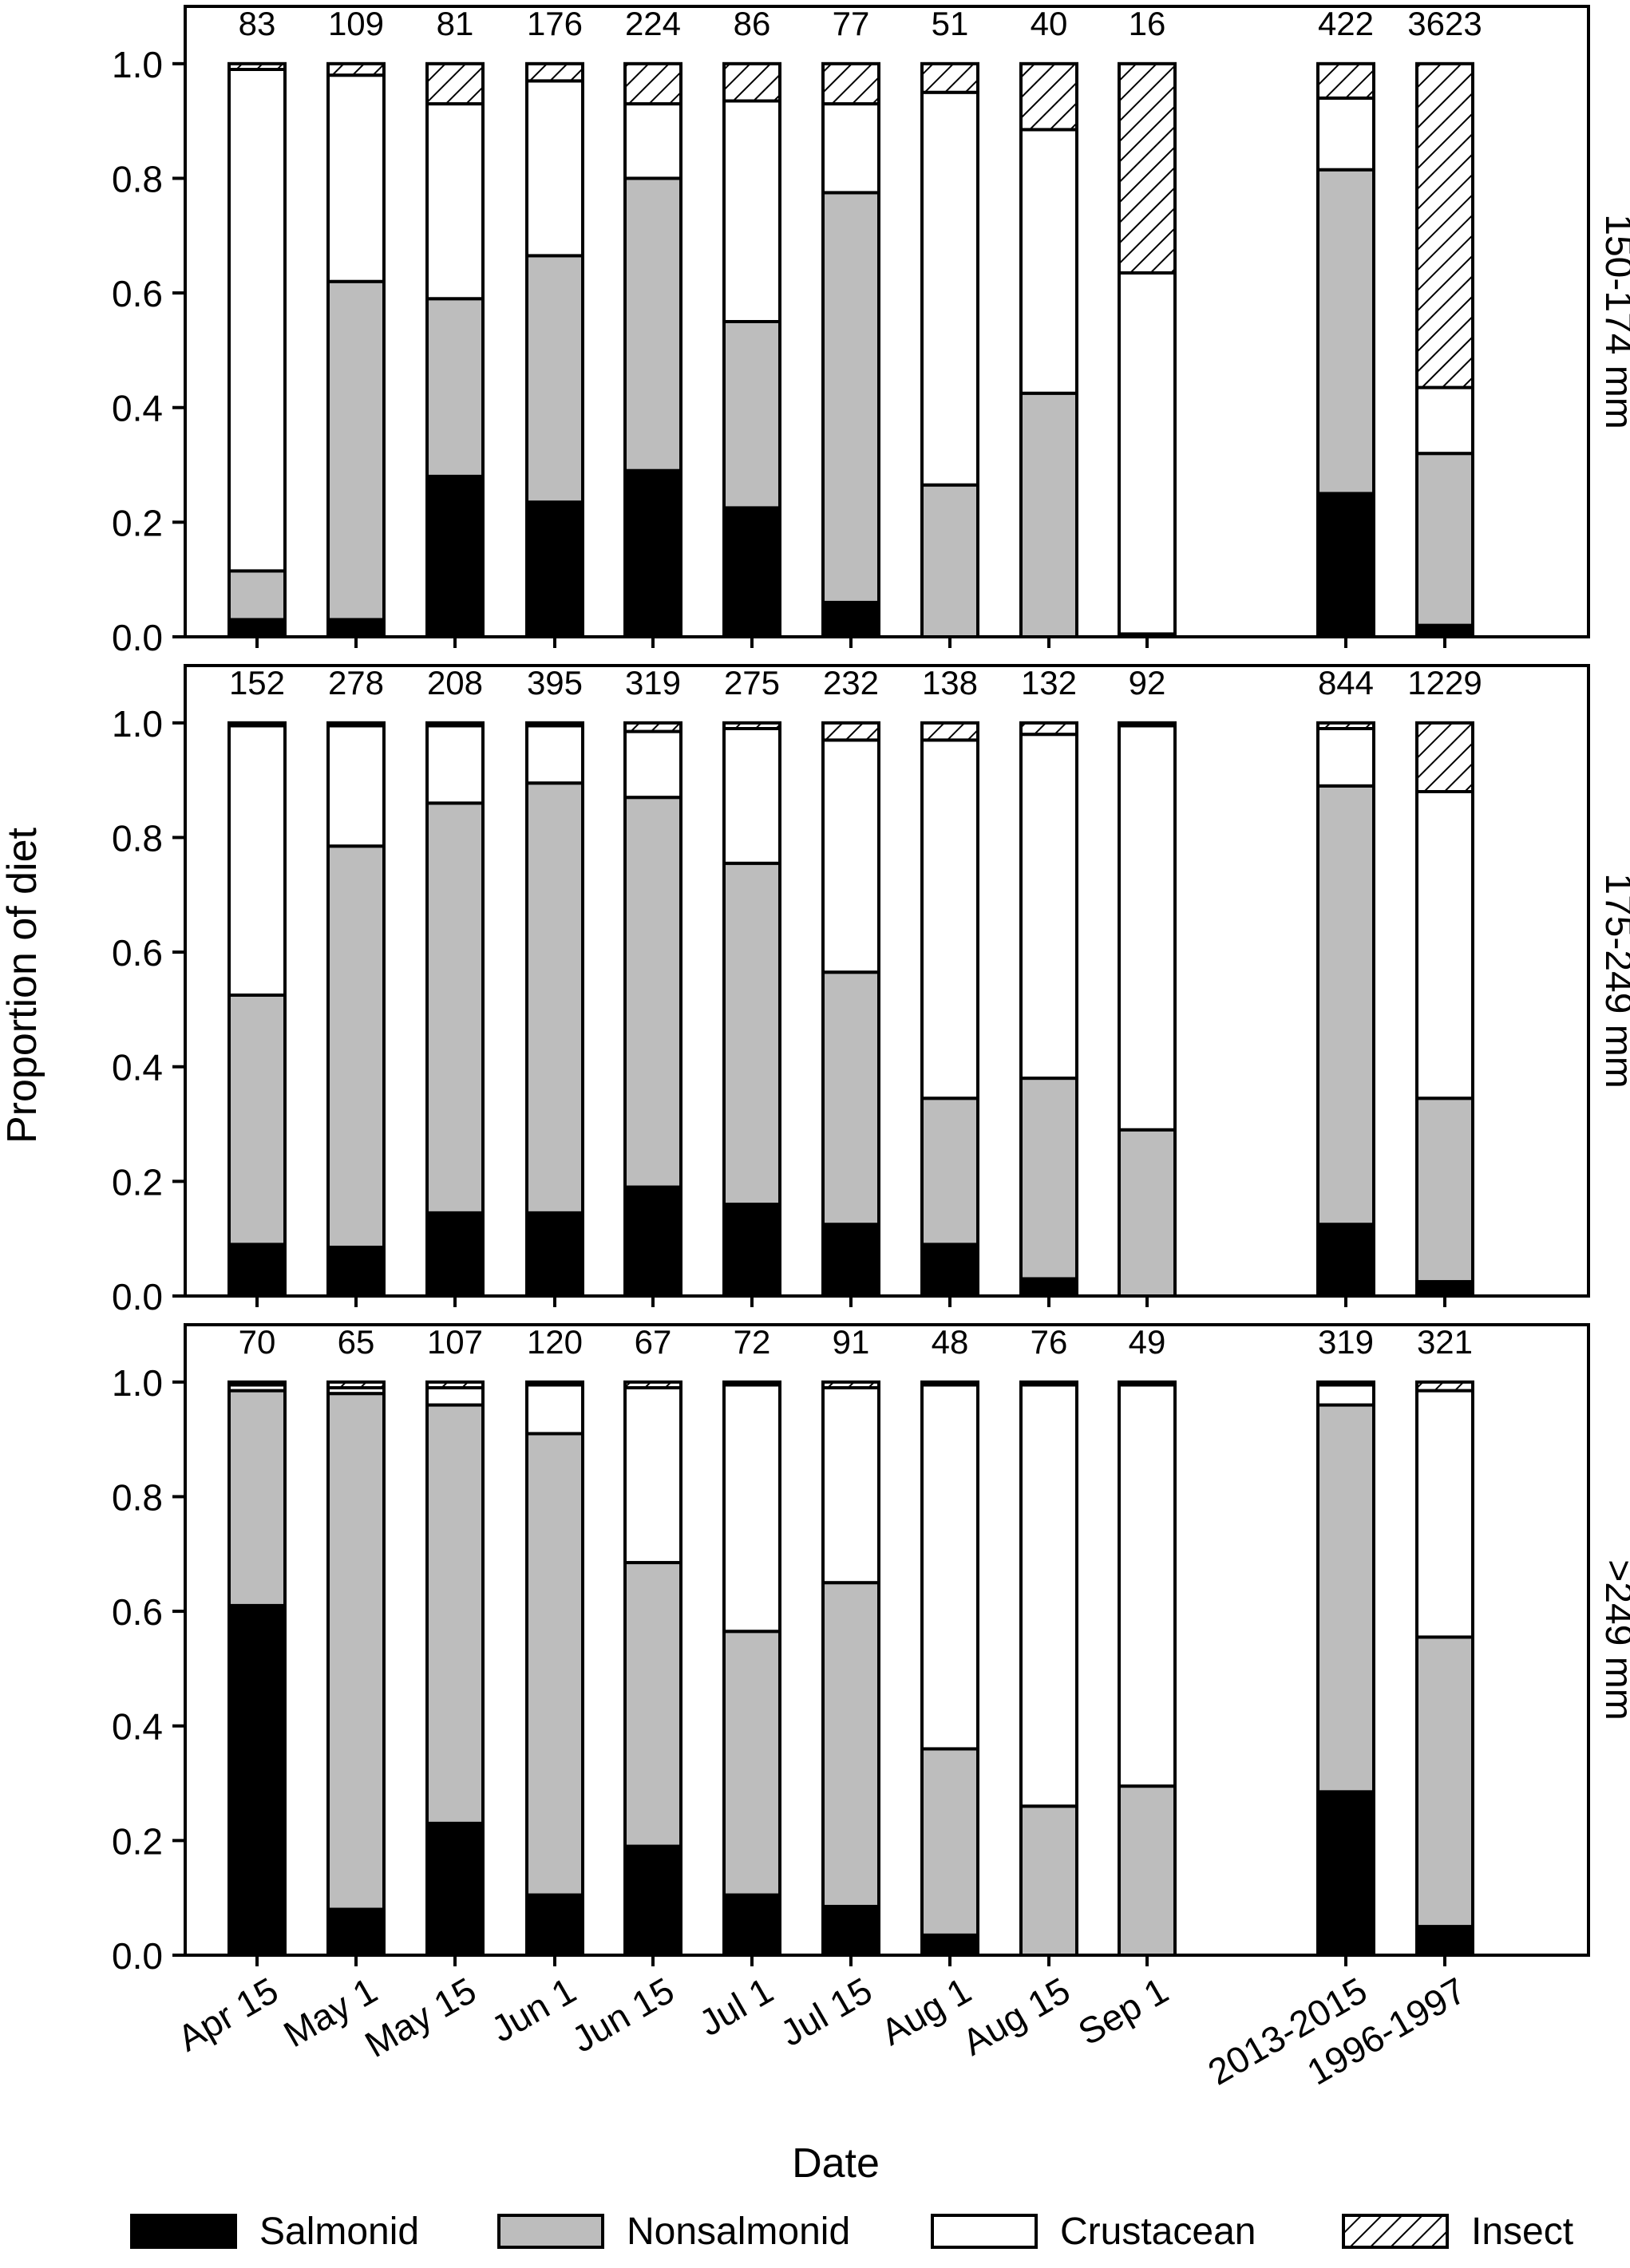 The height and width of the screenshot is (2268, 1630). Describe the element at coordinates (356, 23) in the screenshot. I see `sample-size-label: 109` at that location.